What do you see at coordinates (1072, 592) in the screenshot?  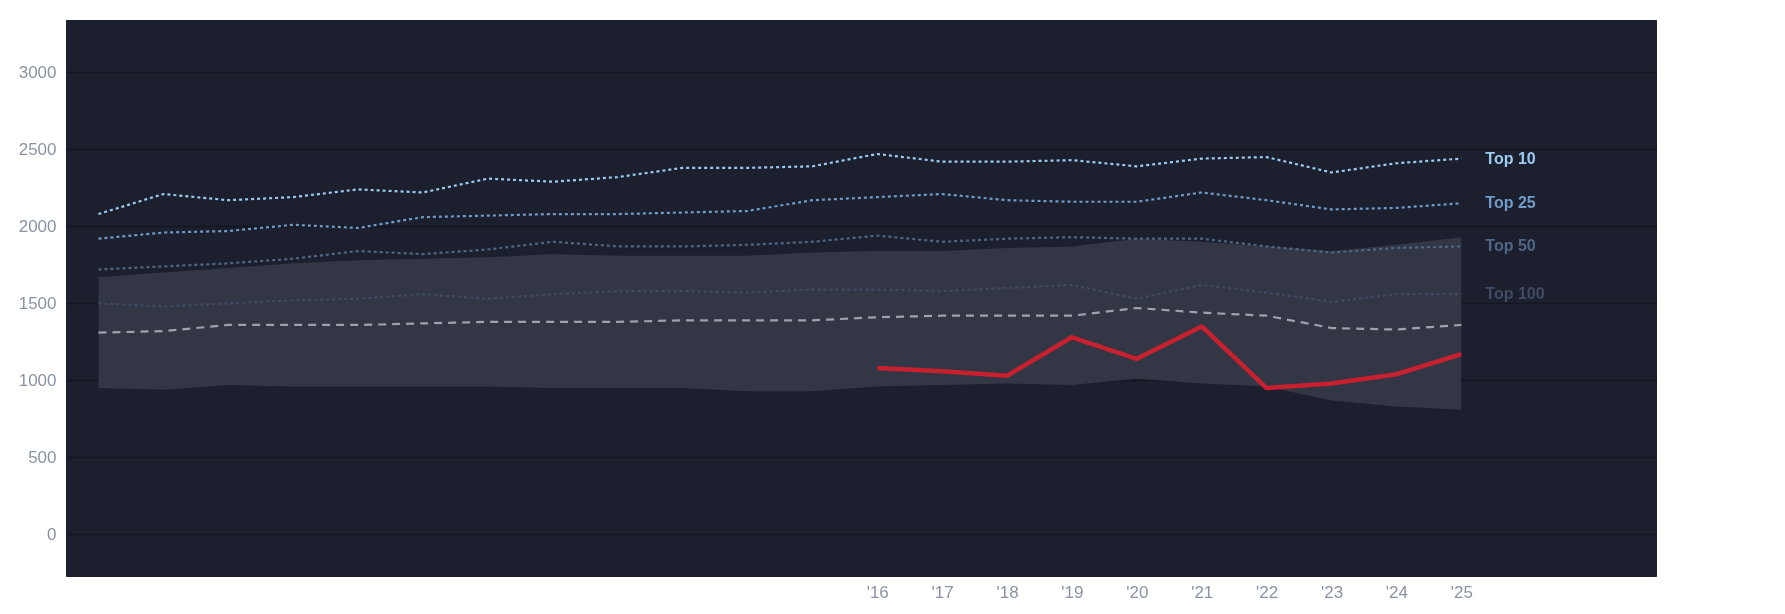 I see `x-tick-label: '19` at bounding box center [1072, 592].